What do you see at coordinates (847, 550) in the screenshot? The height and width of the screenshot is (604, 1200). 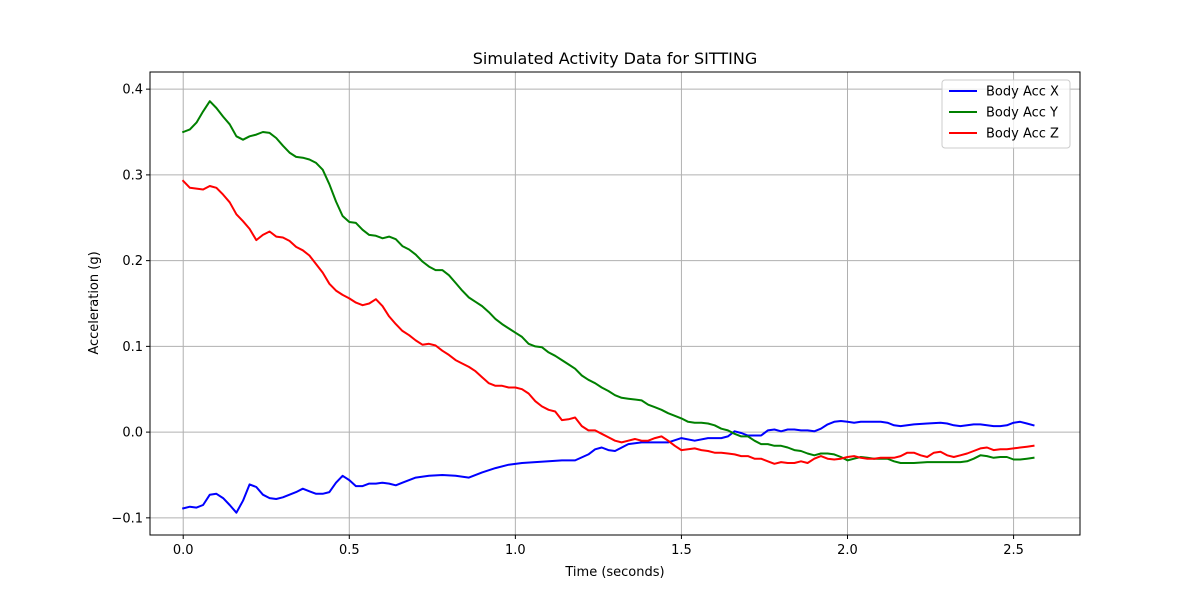 I see `x-tick-label: 2.0` at bounding box center [847, 550].